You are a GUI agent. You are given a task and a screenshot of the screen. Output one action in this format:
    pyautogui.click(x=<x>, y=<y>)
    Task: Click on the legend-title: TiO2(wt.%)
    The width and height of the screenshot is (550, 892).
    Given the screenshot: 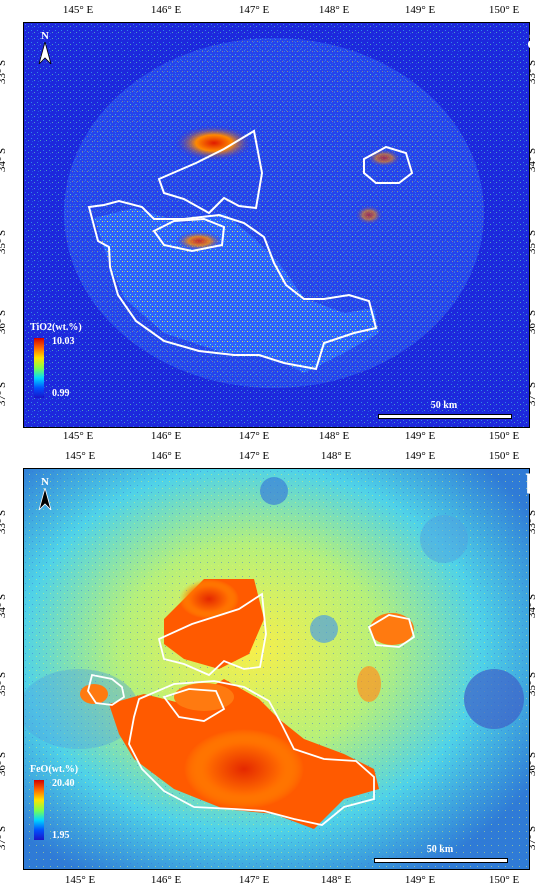 What is the action you would take?
    pyautogui.click(x=56, y=327)
    